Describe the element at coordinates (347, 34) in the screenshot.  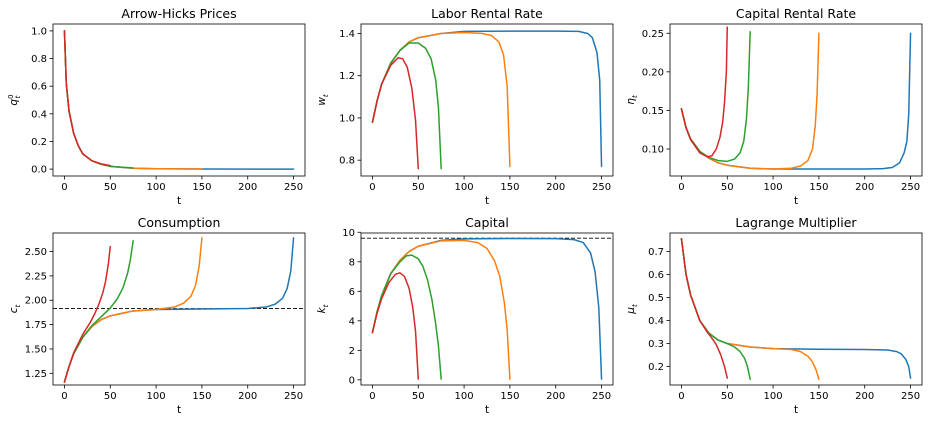
I see `y-tick-label: 1.4` at that location.